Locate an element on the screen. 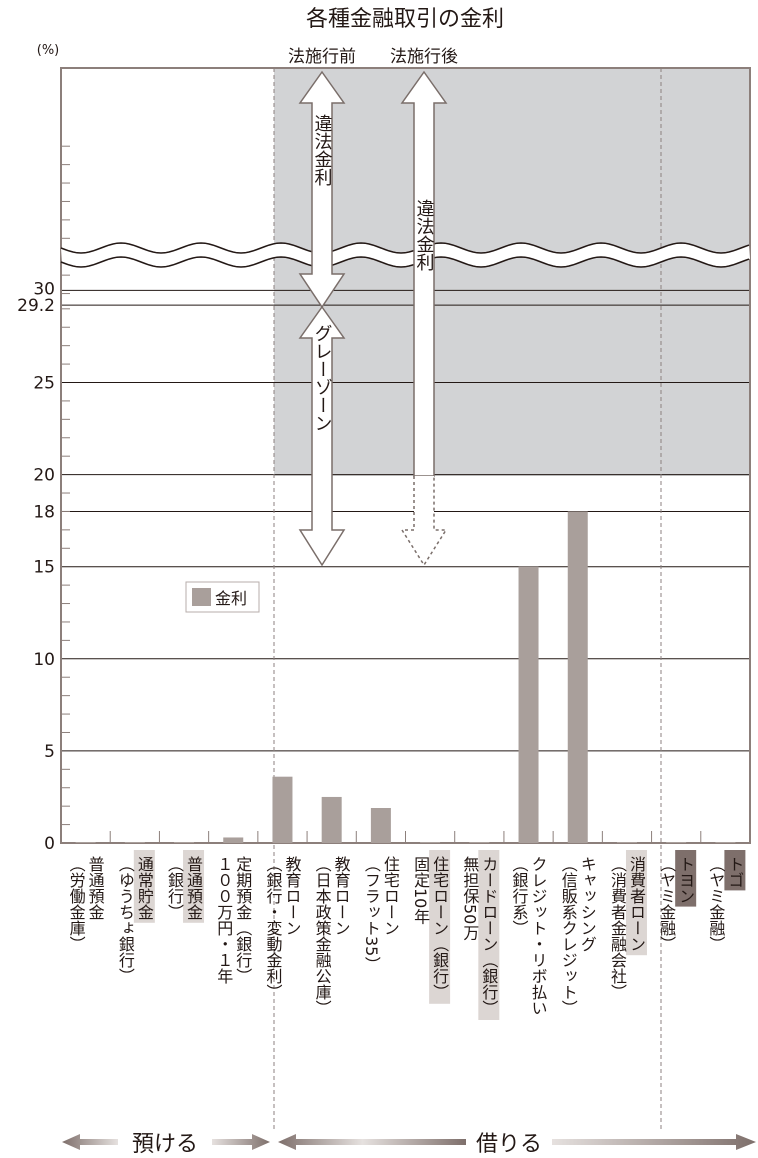 This screenshot has width=758, height=1158. gray-zone-label: グレーゾーン is located at coordinates (322, 378).